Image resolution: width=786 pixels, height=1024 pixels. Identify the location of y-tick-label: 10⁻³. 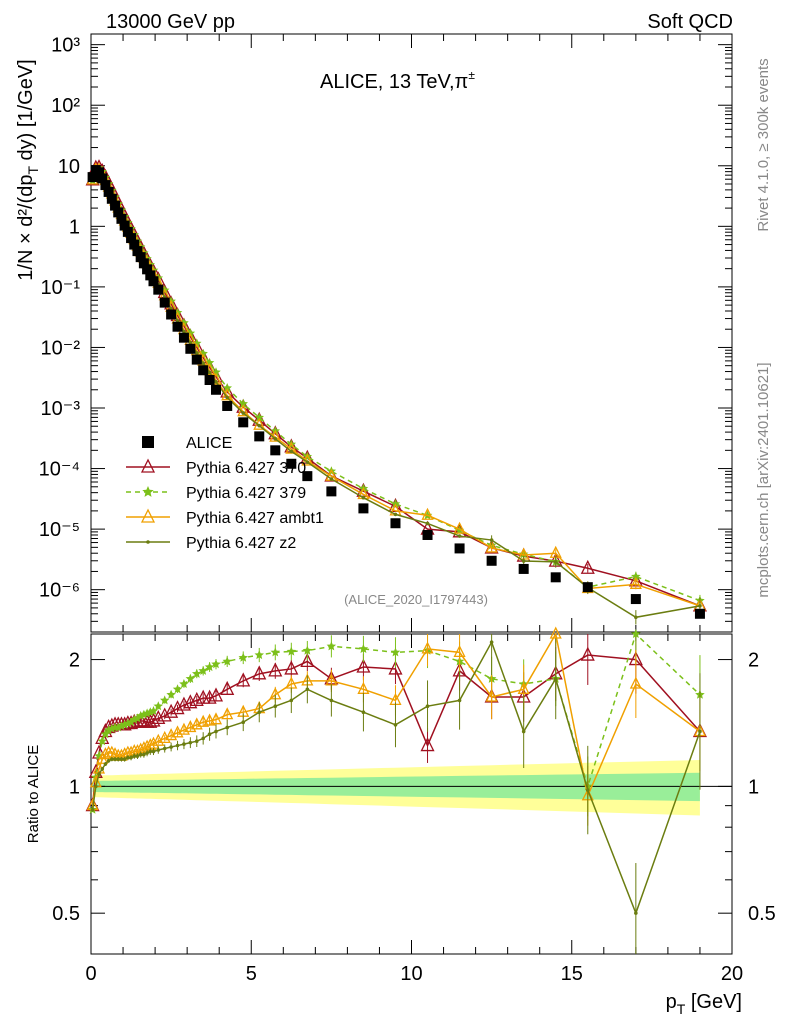
(61, 409).